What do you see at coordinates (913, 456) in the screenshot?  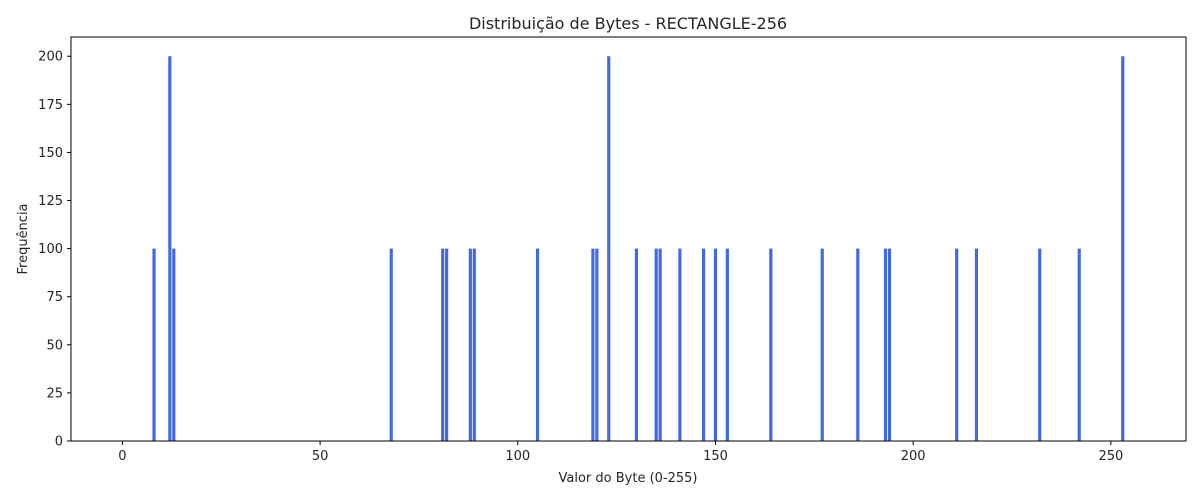 I see `x-tick-label: 200` at bounding box center [913, 456].